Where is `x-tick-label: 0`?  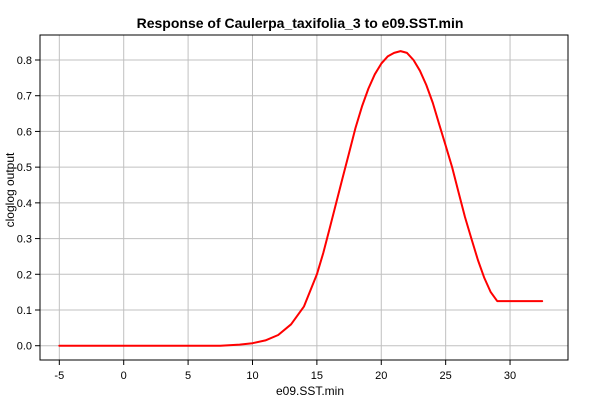 x-tick-label: 0 is located at coordinates (124, 376).